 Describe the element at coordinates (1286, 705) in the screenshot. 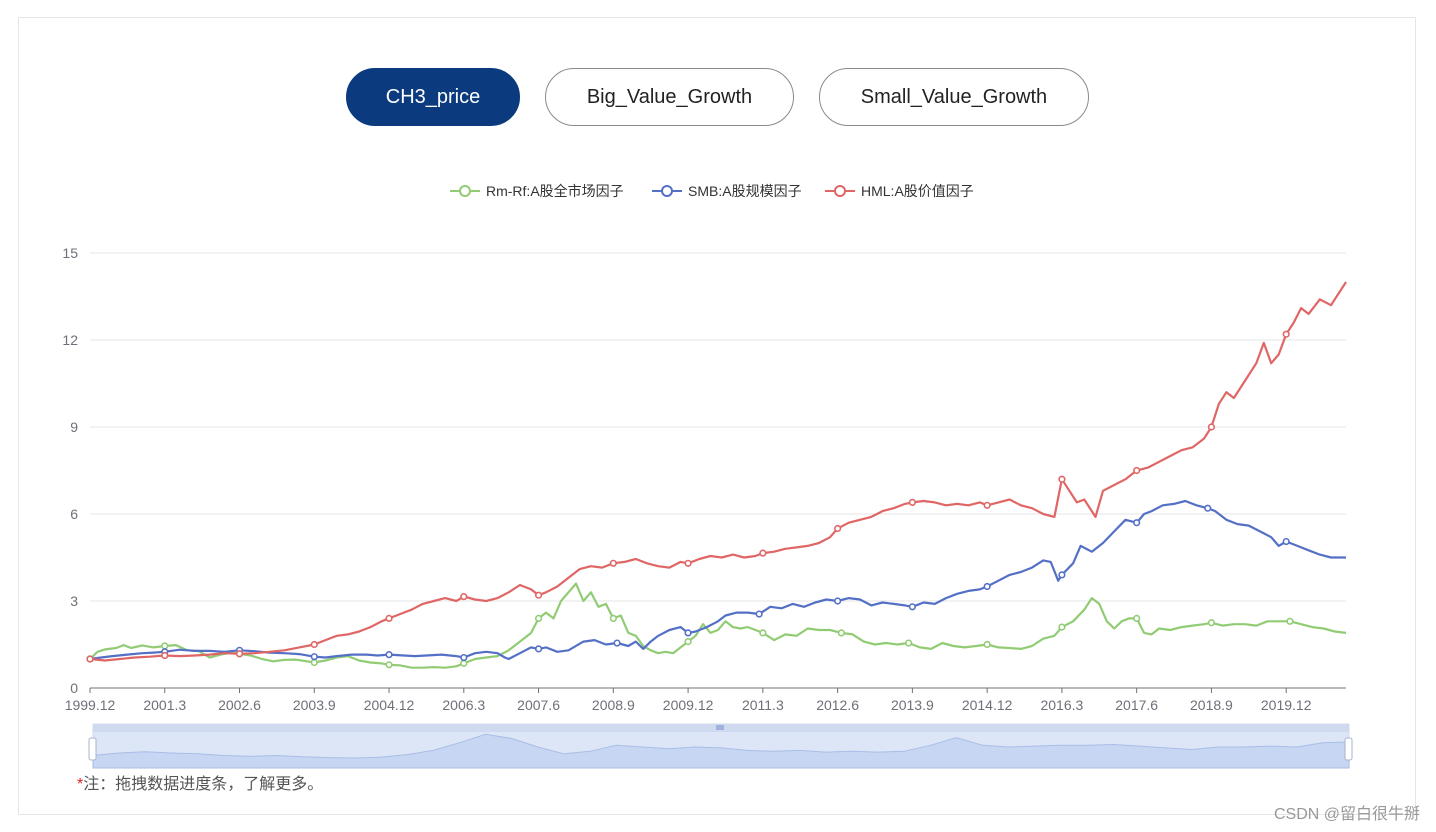

I see `x-tick-label: 2019.12` at that location.